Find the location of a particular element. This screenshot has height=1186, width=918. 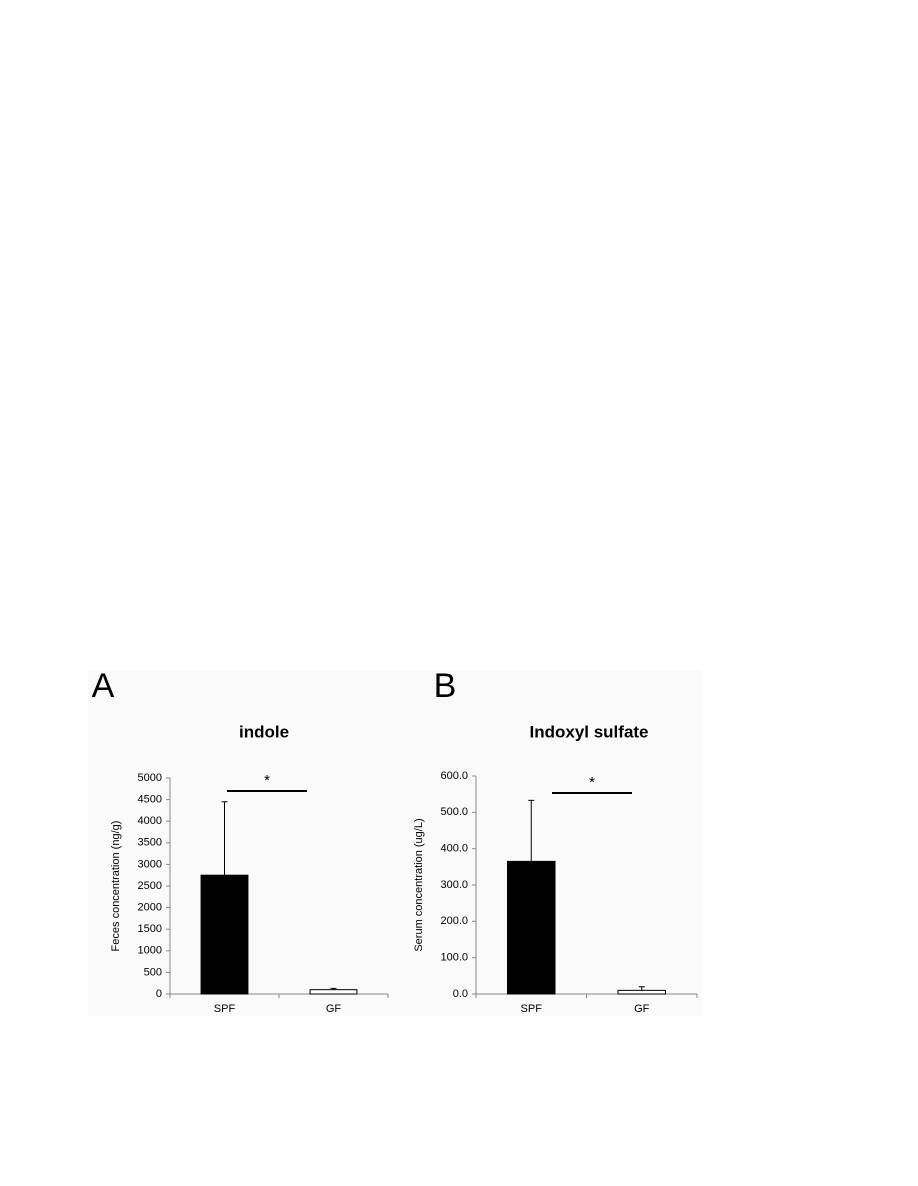

y-tick-label: 600.0 is located at coordinates (454, 776).